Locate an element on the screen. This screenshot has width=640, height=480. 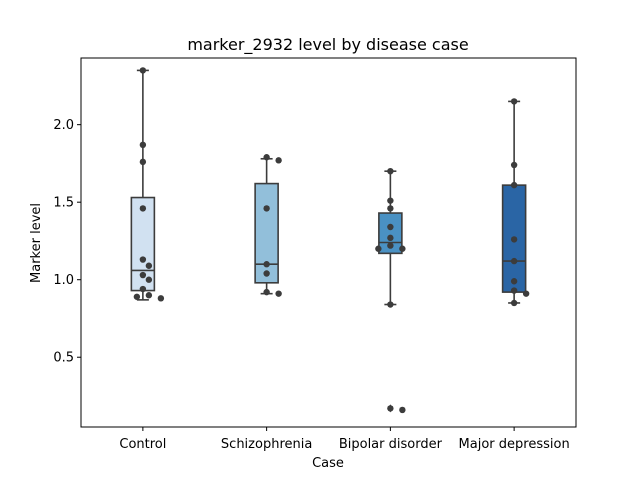
y-axis-label: Marker level is located at coordinates (36, 243).